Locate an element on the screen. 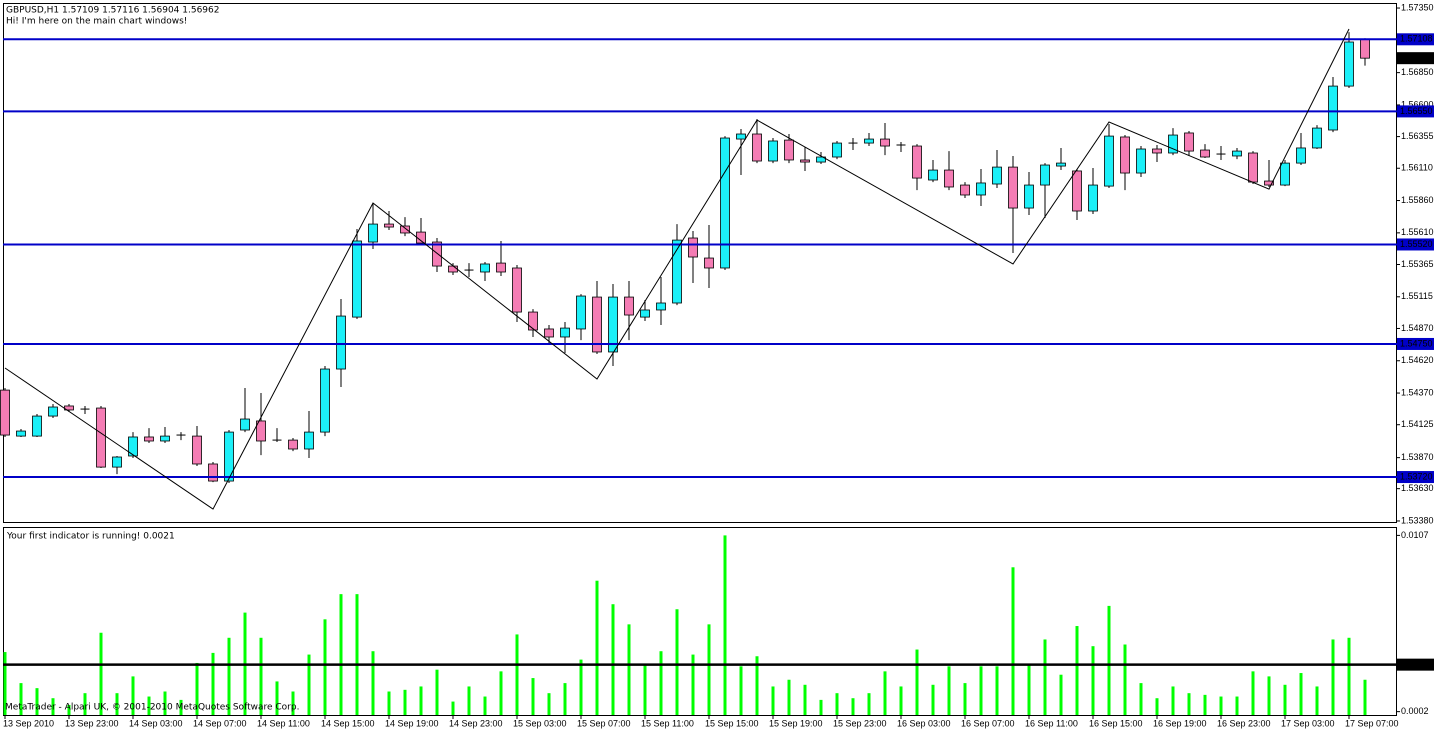 This screenshot has height=732, width=1434. x-tick-label: 14 Sep 03:00 is located at coordinates (156, 723).